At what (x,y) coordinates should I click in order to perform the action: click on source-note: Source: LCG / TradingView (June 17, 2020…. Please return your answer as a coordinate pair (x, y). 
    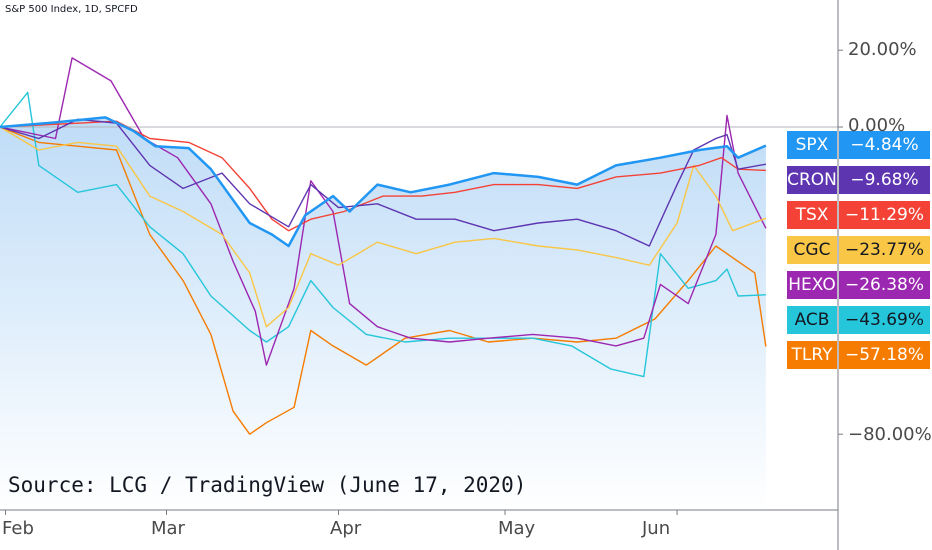
    Looking at the image, I should click on (267, 485).